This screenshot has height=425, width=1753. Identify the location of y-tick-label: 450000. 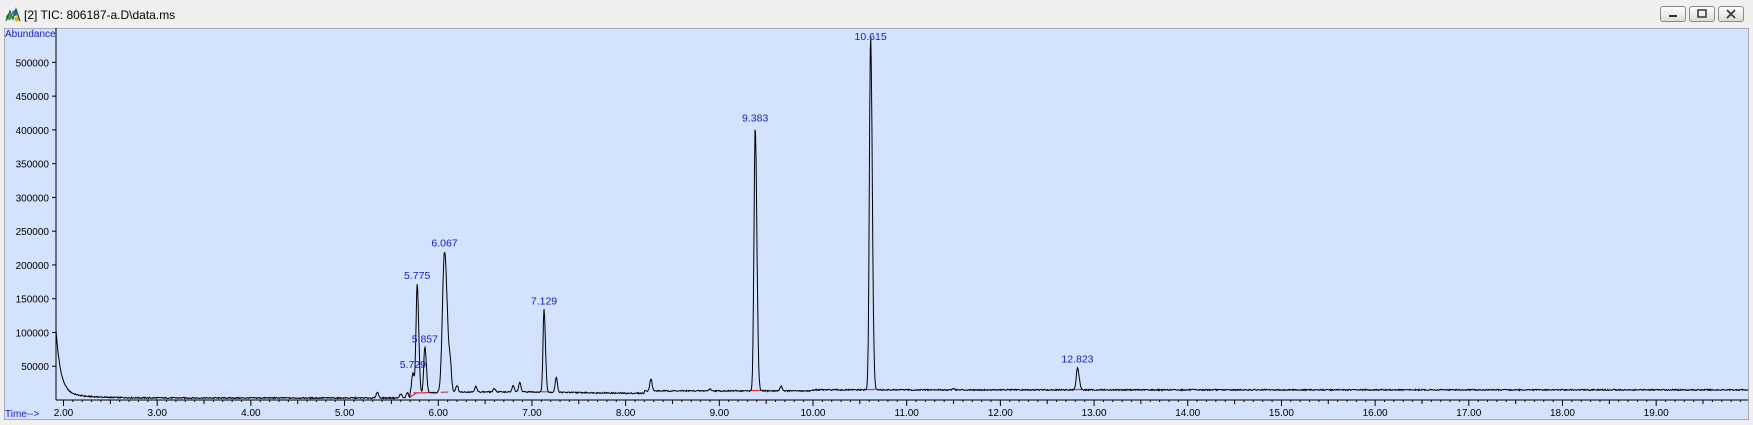
(33, 97).